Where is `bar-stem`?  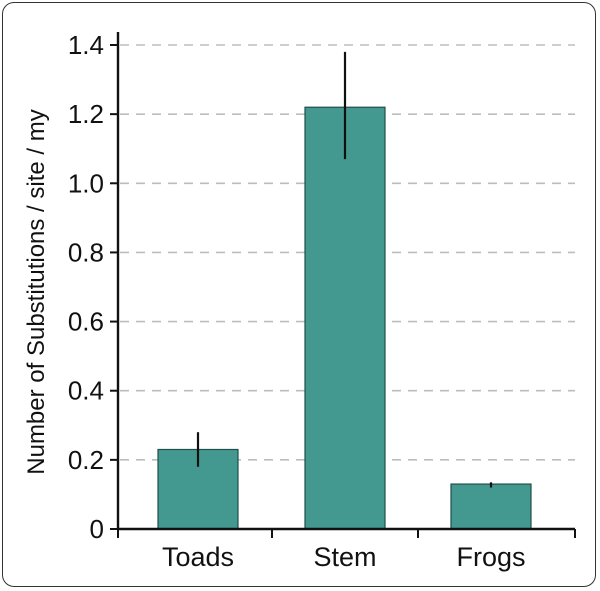 bar-stem is located at coordinates (345, 318).